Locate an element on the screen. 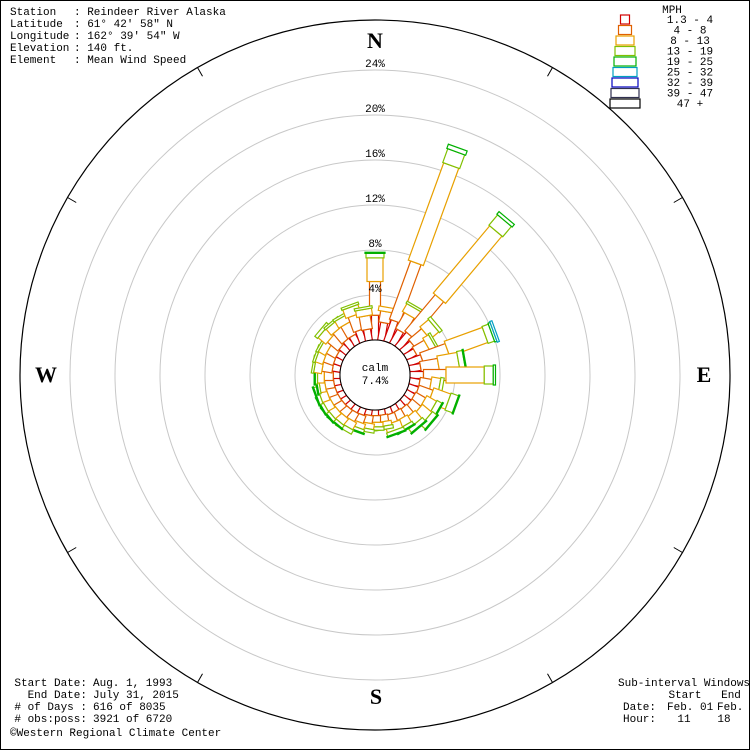 This screenshot has width=750, height=750. legend-label: 47 + is located at coordinates (690, 105).